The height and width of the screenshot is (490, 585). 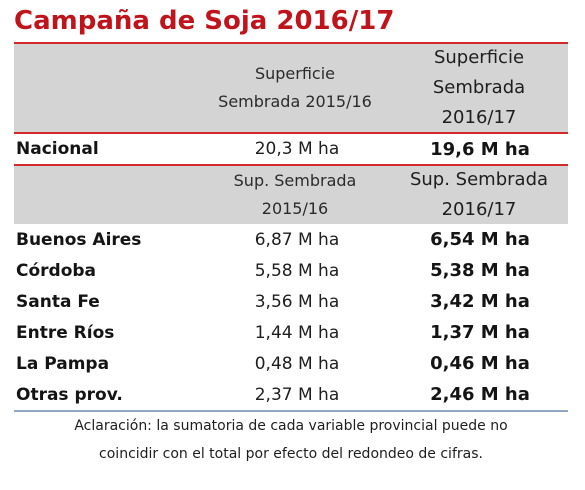 I want to click on table-row: La Pampa 0,48 M ha 0,46 M ha, so click(x=291, y=363).